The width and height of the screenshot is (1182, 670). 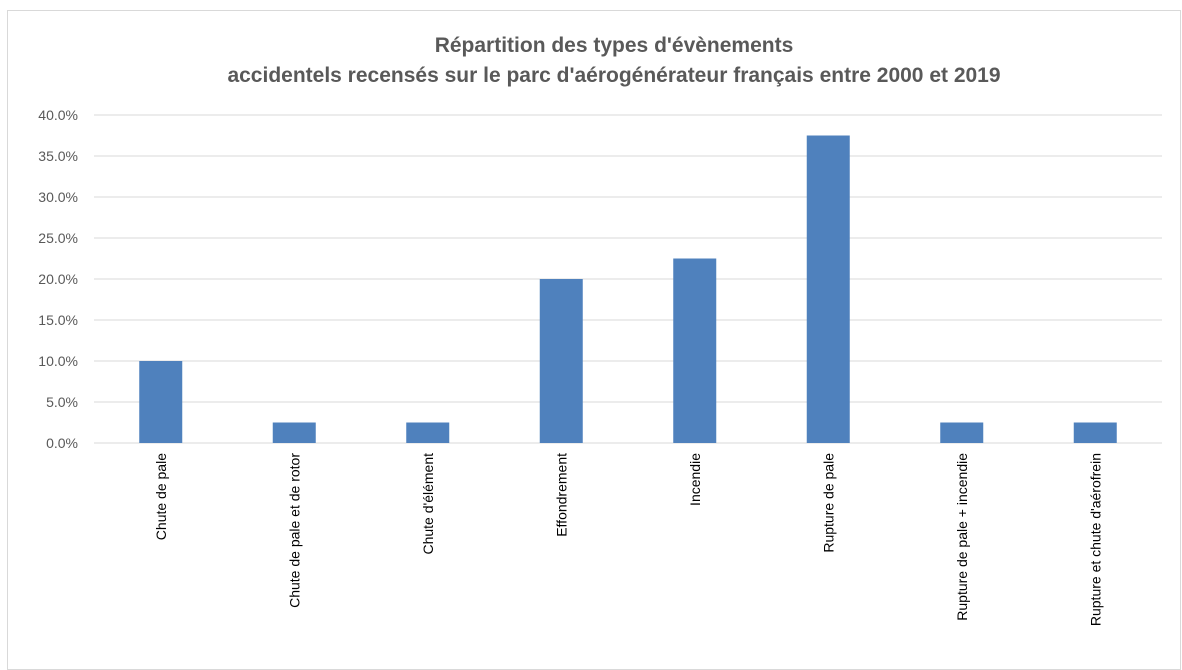 What do you see at coordinates (62, 443) in the screenshot?
I see `y-tick-label: 0.0%` at bounding box center [62, 443].